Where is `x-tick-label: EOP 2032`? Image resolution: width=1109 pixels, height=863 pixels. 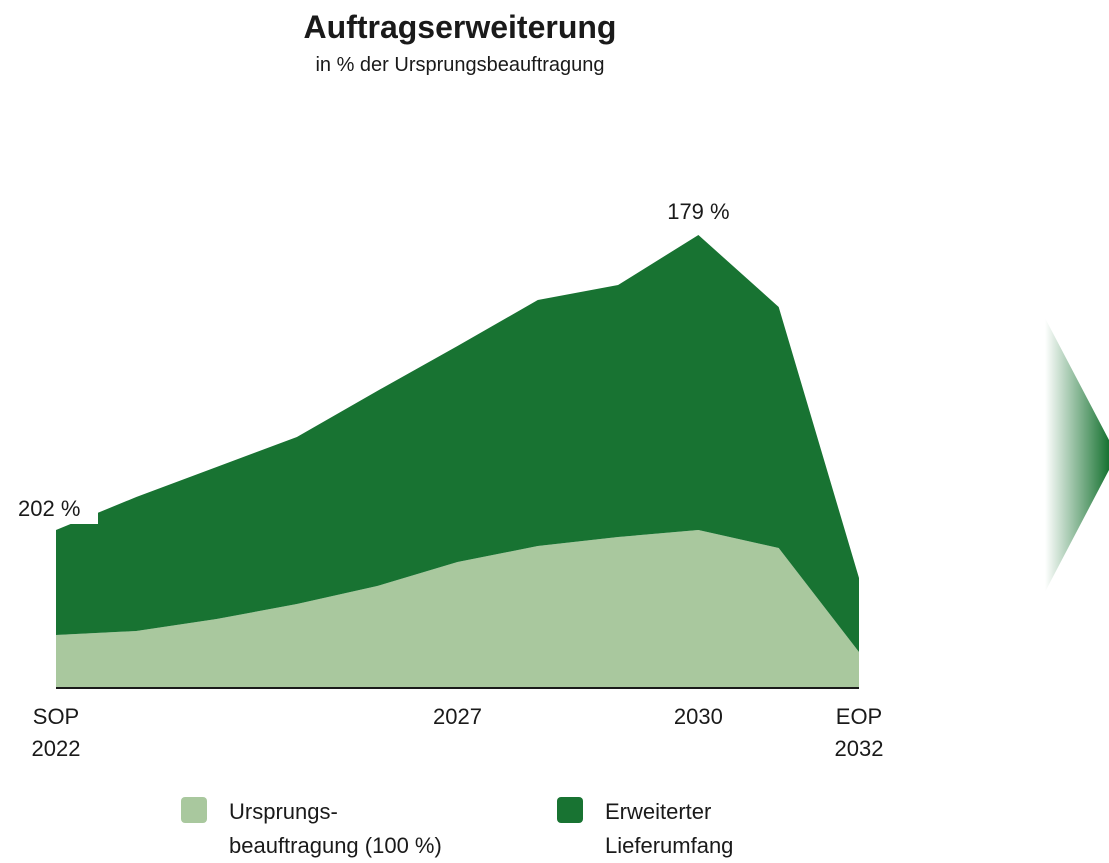 x-tick-label: EOP 2032 is located at coordinates (859, 732).